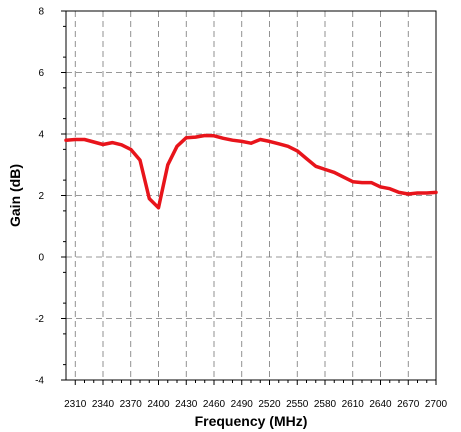 The height and width of the screenshot is (432, 461). What do you see at coordinates (353, 404) in the screenshot?
I see `x-tick-label: 2610` at bounding box center [353, 404].